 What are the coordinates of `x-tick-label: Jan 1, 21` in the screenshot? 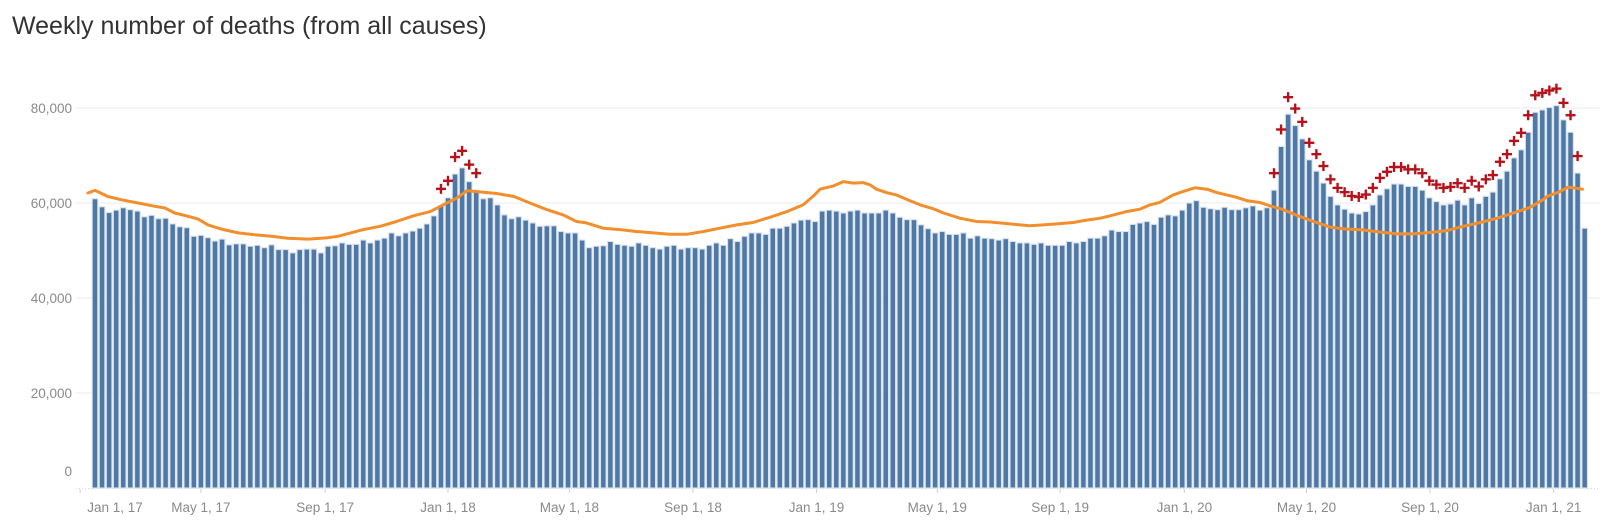 It's located at (1554, 507).